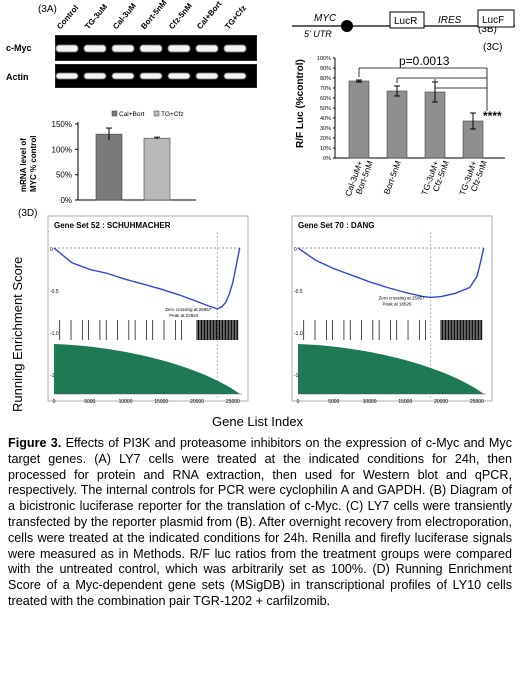  I want to click on qpcr-legend-label-0: Cal+Bort, so click(132, 114).